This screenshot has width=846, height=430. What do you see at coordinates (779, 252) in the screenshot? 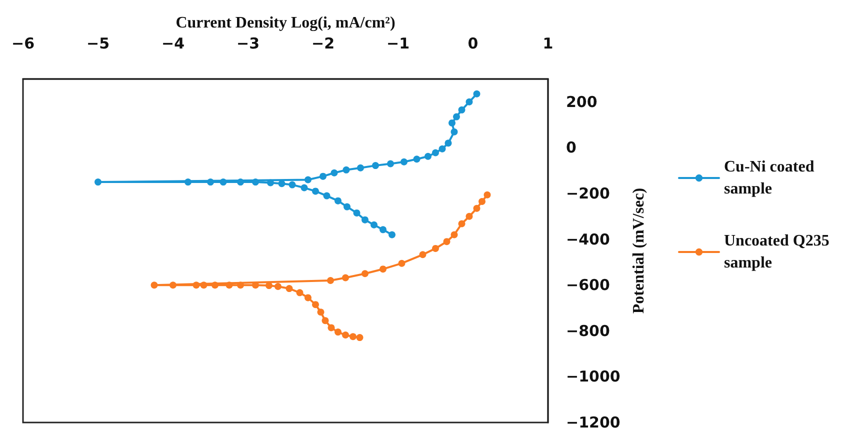
I see `legend-label: Uncoated Q235 sample` at bounding box center [779, 252].